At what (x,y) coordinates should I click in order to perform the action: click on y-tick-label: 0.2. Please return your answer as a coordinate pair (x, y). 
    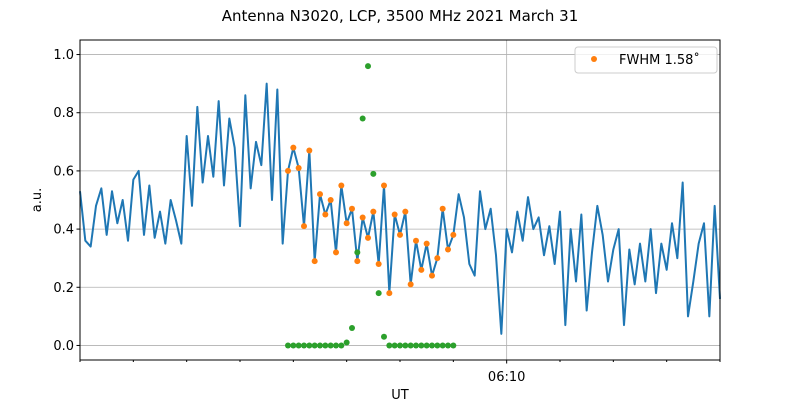
    Looking at the image, I should click on (63, 288).